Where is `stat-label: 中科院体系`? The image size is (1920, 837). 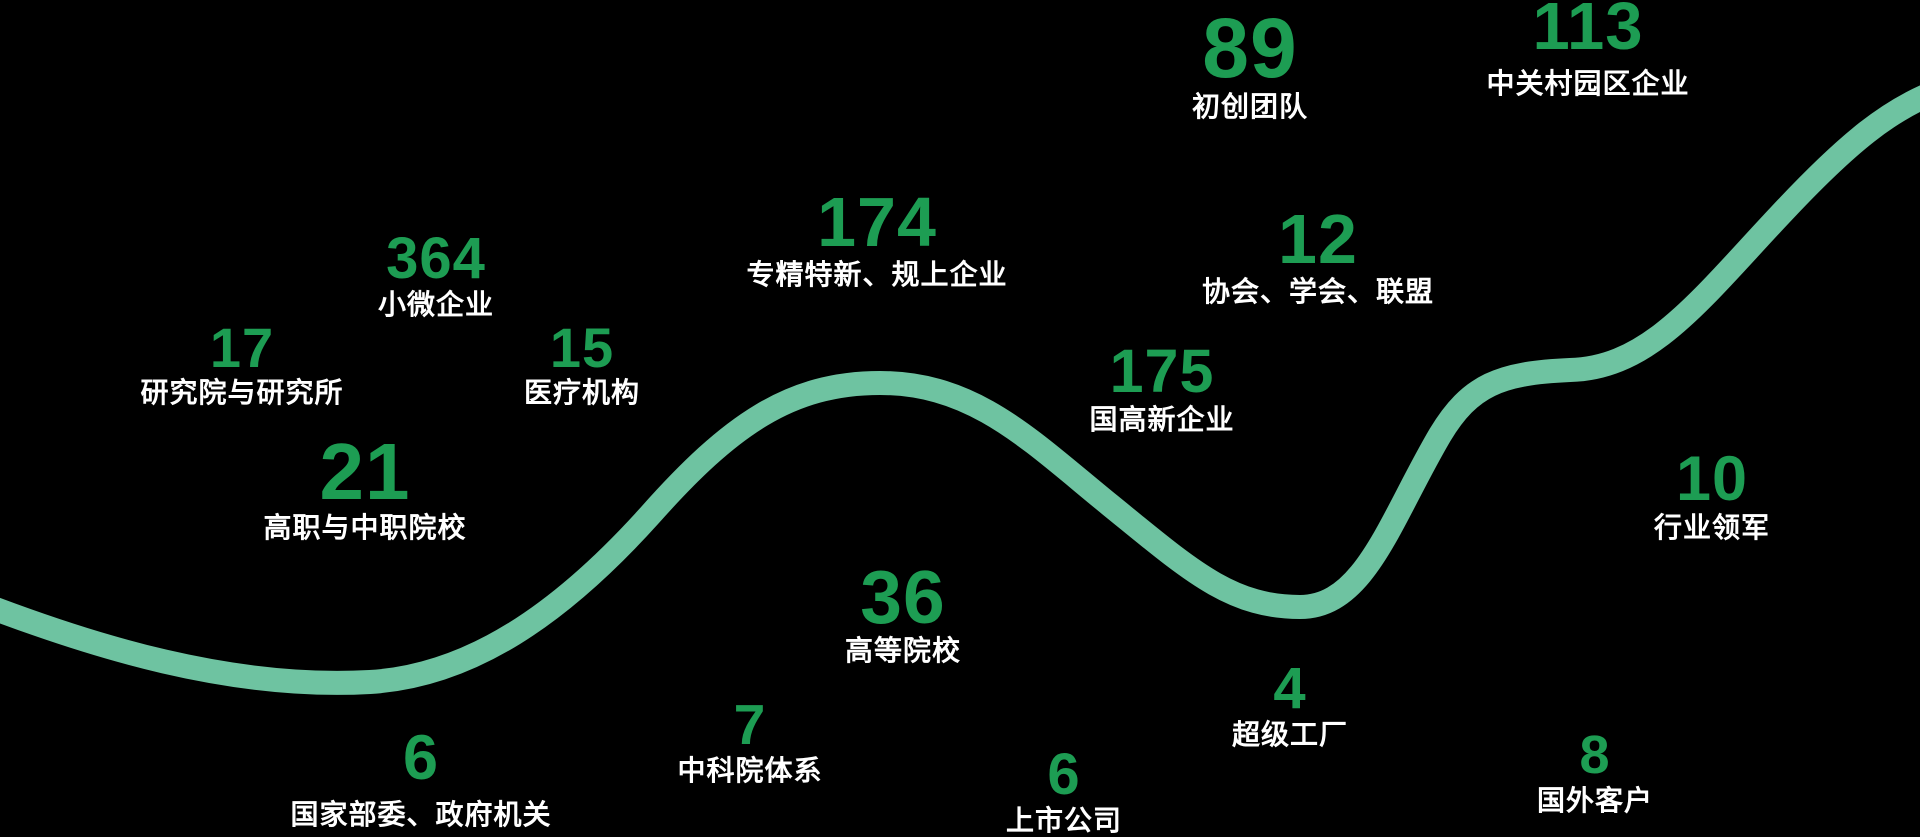
stat-label: 中科院体系 is located at coordinates (750, 771).